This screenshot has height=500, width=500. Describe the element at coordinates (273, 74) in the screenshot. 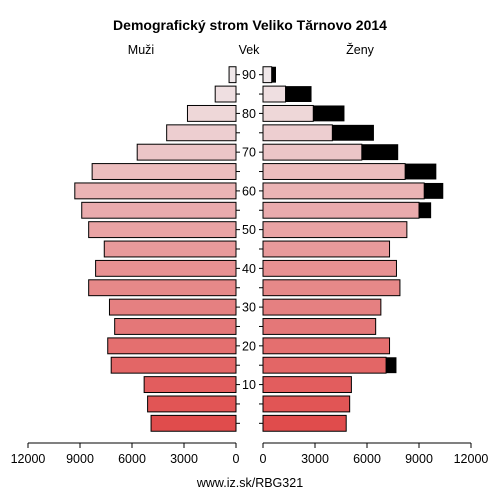

I see `female-excess-90+` at that location.